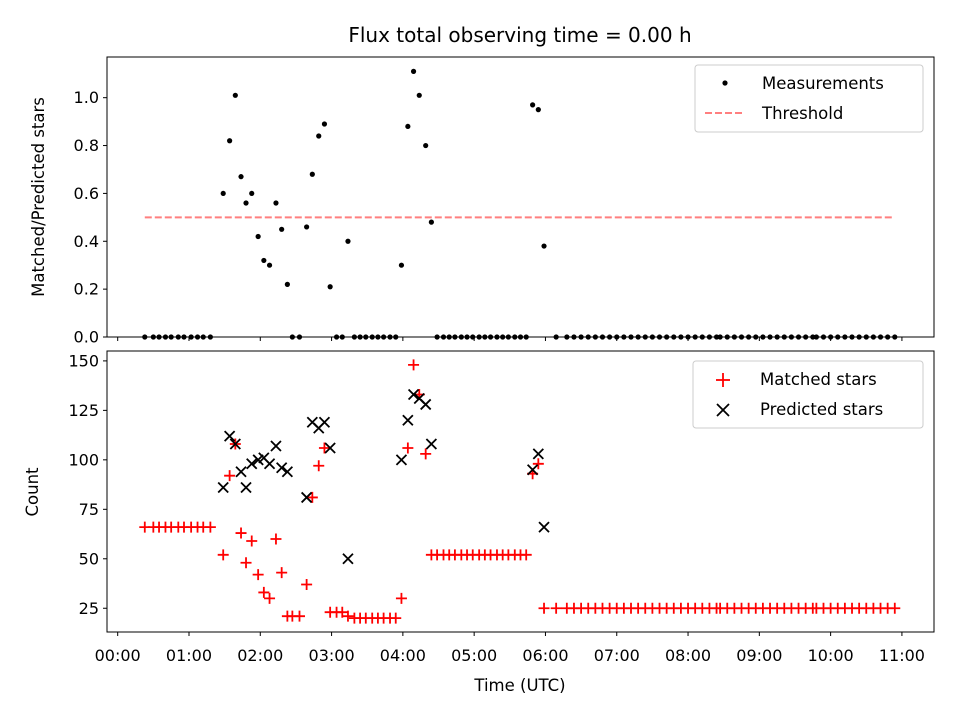 The height and width of the screenshot is (720, 960). Describe the element at coordinates (519, 35) in the screenshot. I see `chart-title: Flux total observing time = 0.00 h` at that location.